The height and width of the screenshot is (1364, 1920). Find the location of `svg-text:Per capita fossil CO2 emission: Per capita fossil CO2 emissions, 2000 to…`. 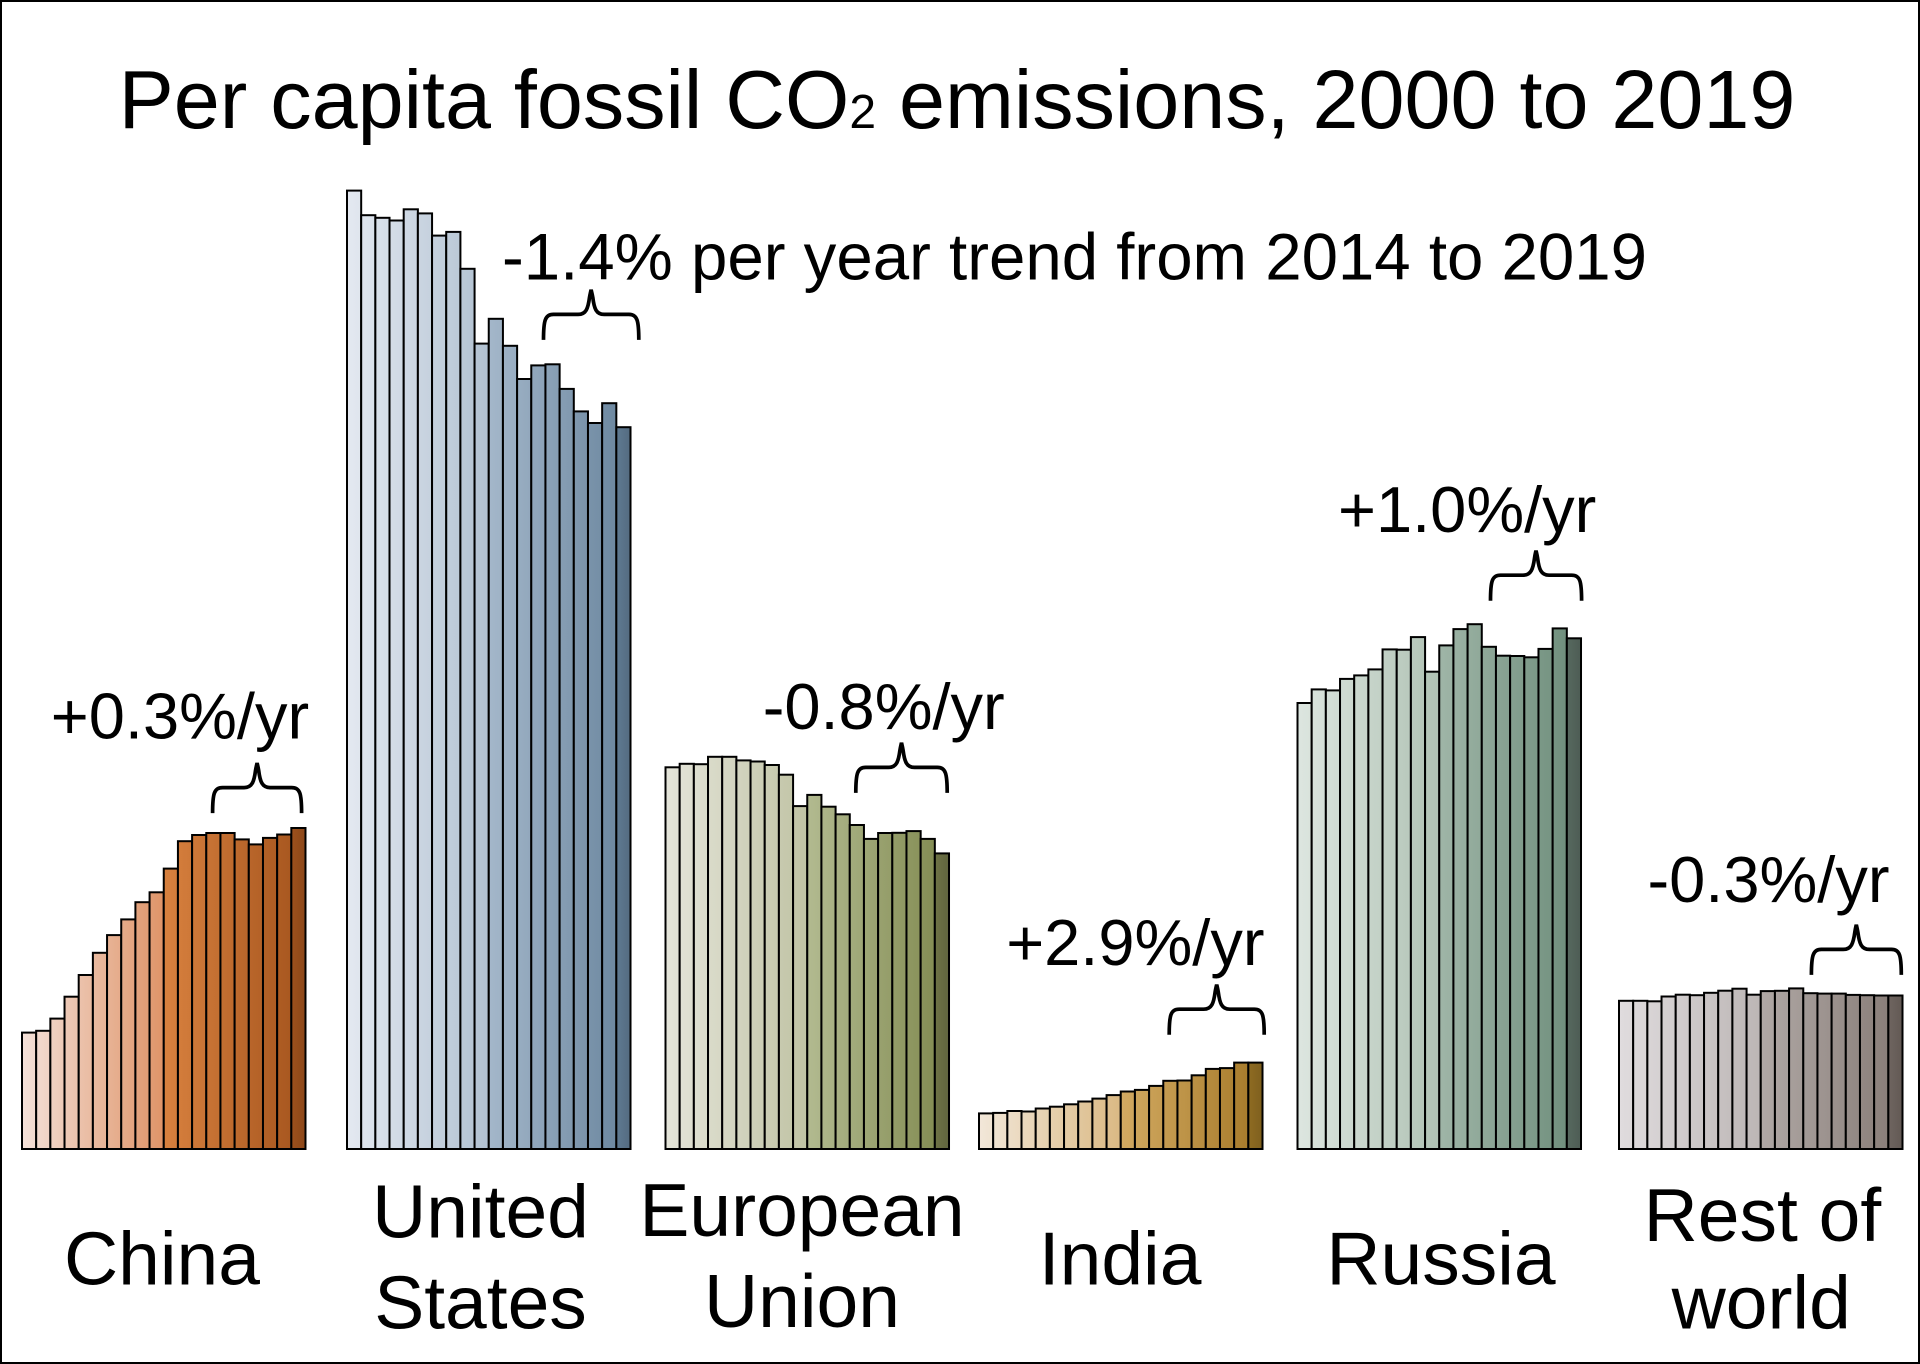

svg-text:Per capita fossil CO2 emission: Per capita fossil CO2 emissions, 2000 to… is located at coordinates (957, 99).